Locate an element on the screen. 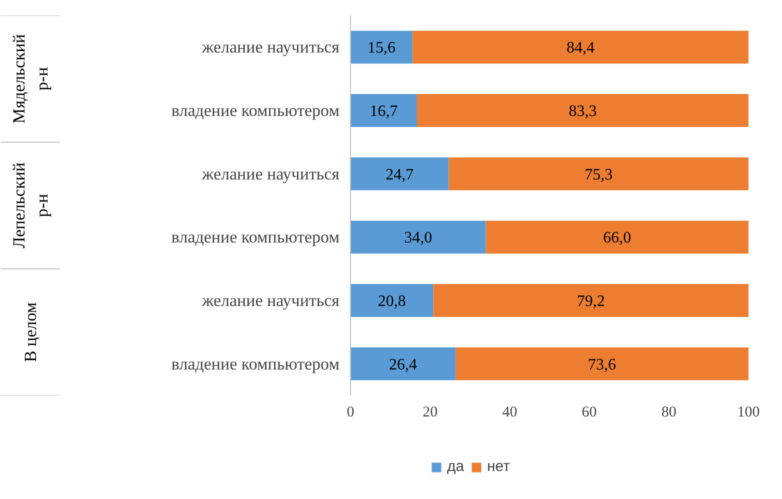 This screenshot has width=782, height=499. data-label: 15,6 is located at coordinates (382, 48).